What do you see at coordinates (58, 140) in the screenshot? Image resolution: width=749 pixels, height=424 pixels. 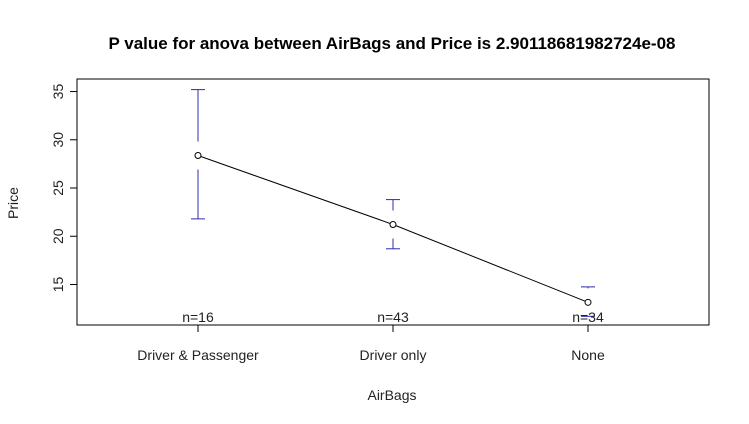 I see `y-tick-label: 30` at bounding box center [58, 140].